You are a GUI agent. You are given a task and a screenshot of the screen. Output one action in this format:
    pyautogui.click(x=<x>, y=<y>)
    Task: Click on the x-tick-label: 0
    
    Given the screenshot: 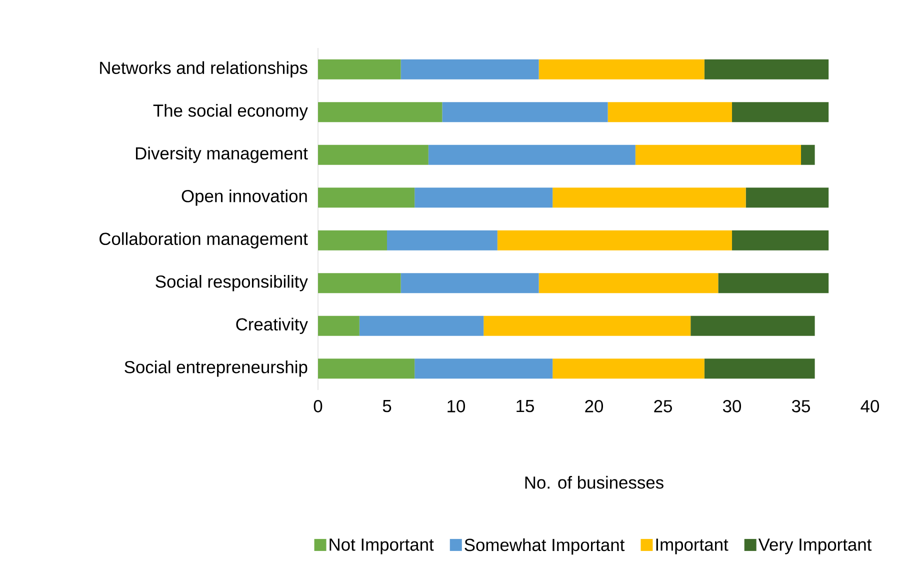 What is the action you would take?
    pyautogui.click(x=318, y=406)
    